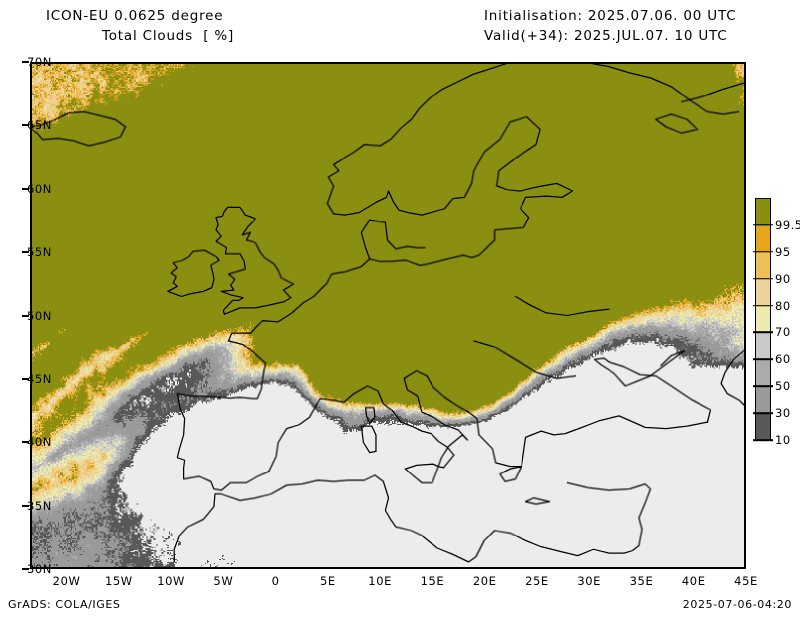 The width and height of the screenshot is (800, 618). Describe the element at coordinates (223, 581) in the screenshot. I see `x-axis-tick-label: 5W` at that location.